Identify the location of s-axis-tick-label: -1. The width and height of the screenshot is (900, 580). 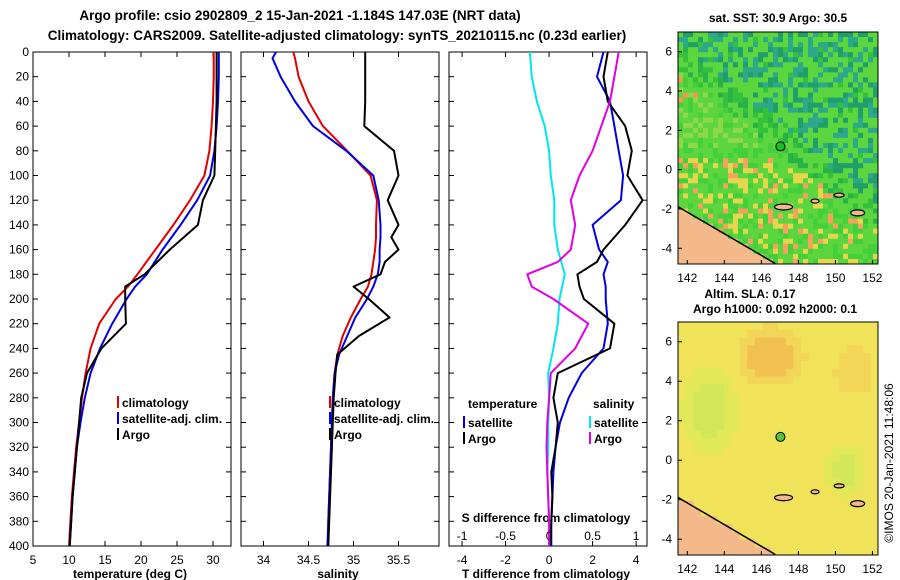
(462, 536).